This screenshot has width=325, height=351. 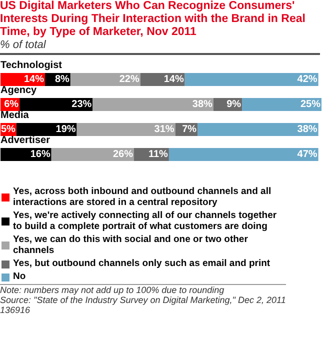 I want to click on data-label: 16%, so click(x=40, y=154).